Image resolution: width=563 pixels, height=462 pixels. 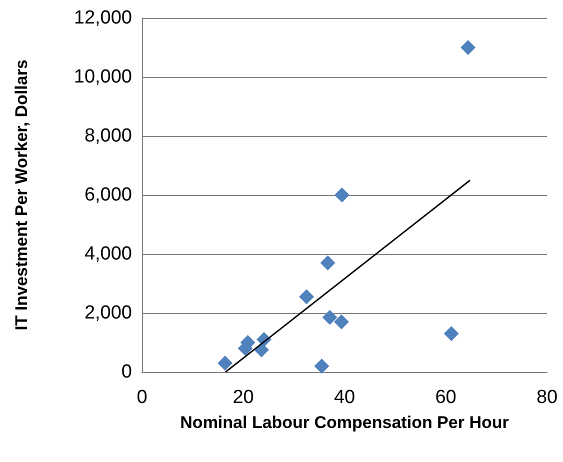 What do you see at coordinates (243, 397) in the screenshot?
I see `x-tick-label: 20` at bounding box center [243, 397].